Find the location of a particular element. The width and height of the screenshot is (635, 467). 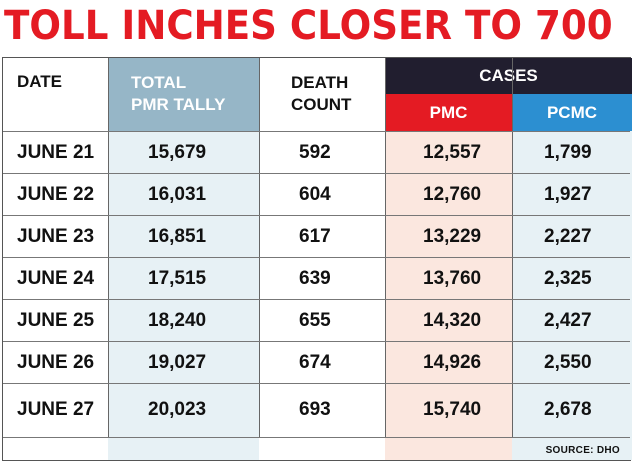

header-death-line2: COUNT is located at coordinates (321, 104).